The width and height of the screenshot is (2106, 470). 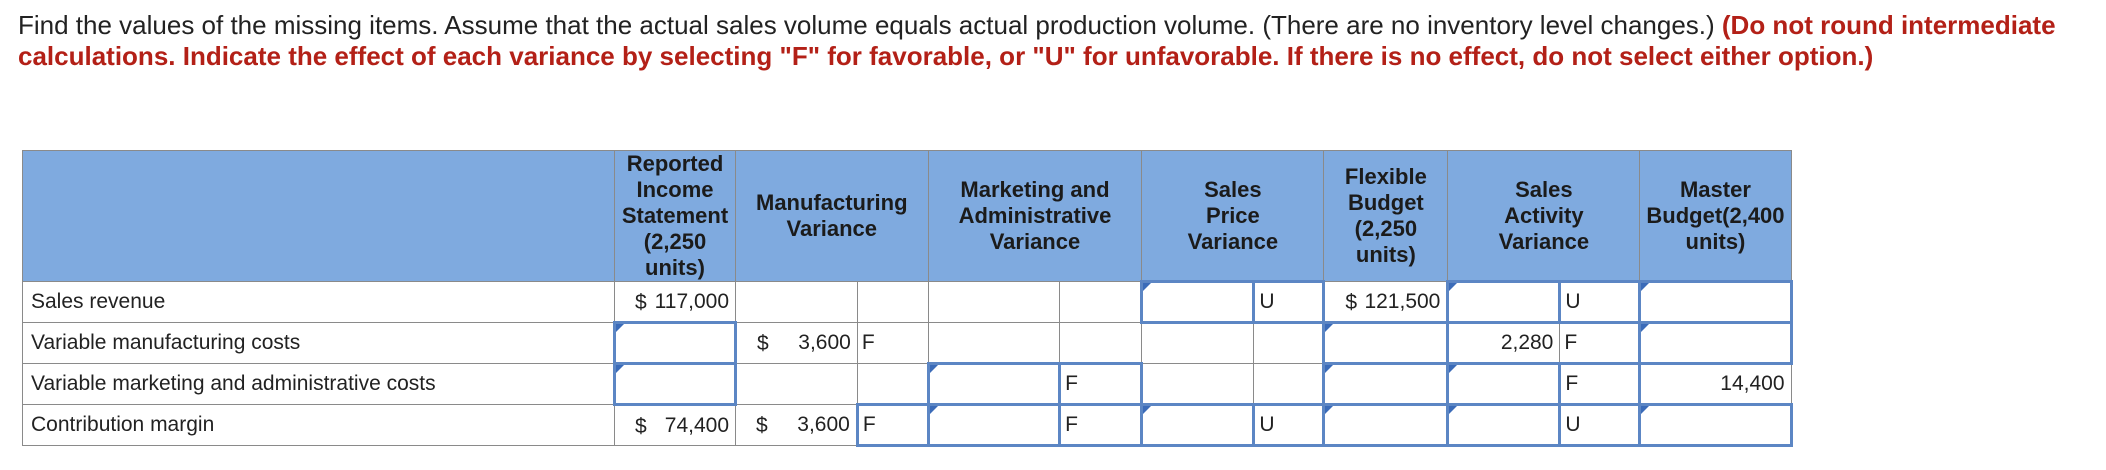 I want to click on mfg-fu-select: F, so click(x=892, y=425).